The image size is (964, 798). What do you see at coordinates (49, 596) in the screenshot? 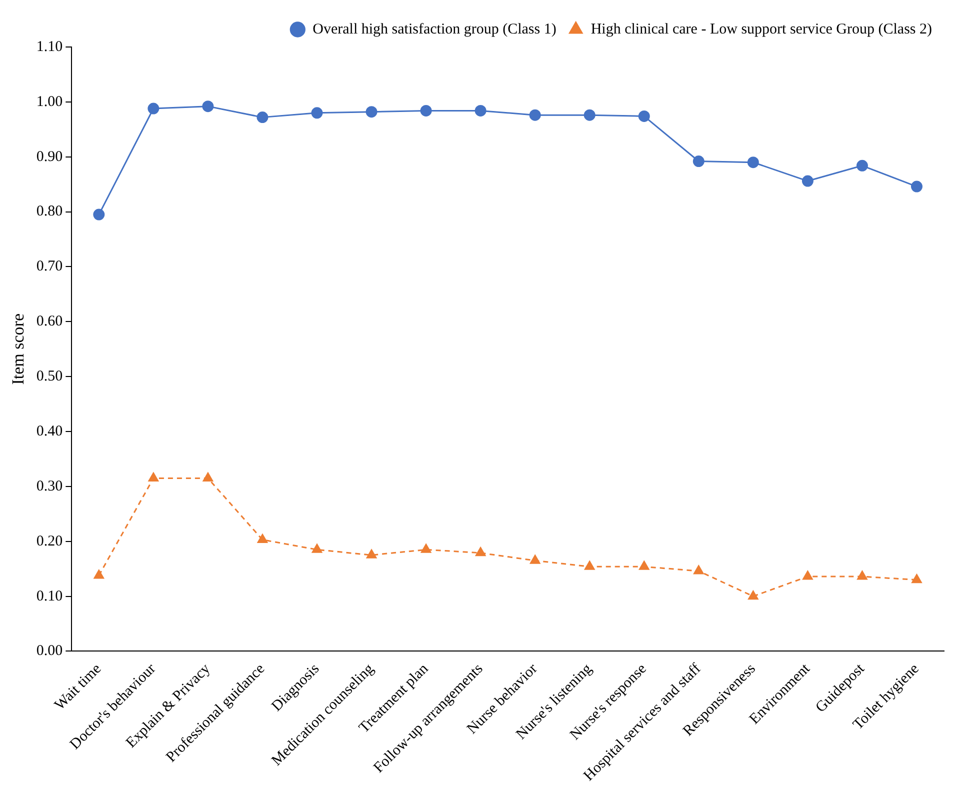
I see `y-tick-label: 0.10` at bounding box center [49, 596].